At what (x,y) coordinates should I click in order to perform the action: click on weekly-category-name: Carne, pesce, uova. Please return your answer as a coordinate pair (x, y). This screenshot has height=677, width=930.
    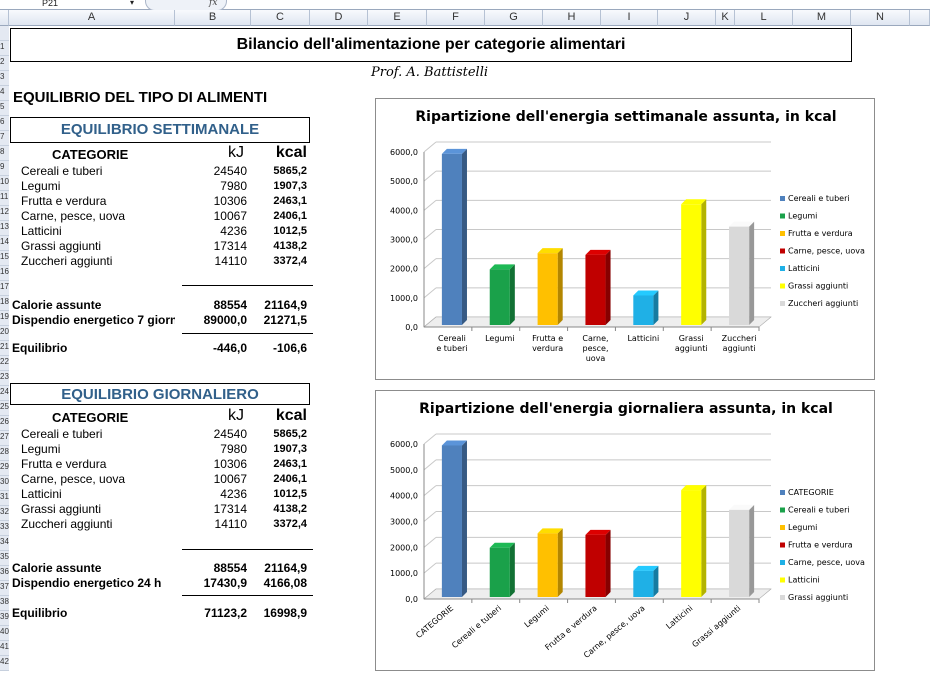
    Looking at the image, I should click on (73, 216).